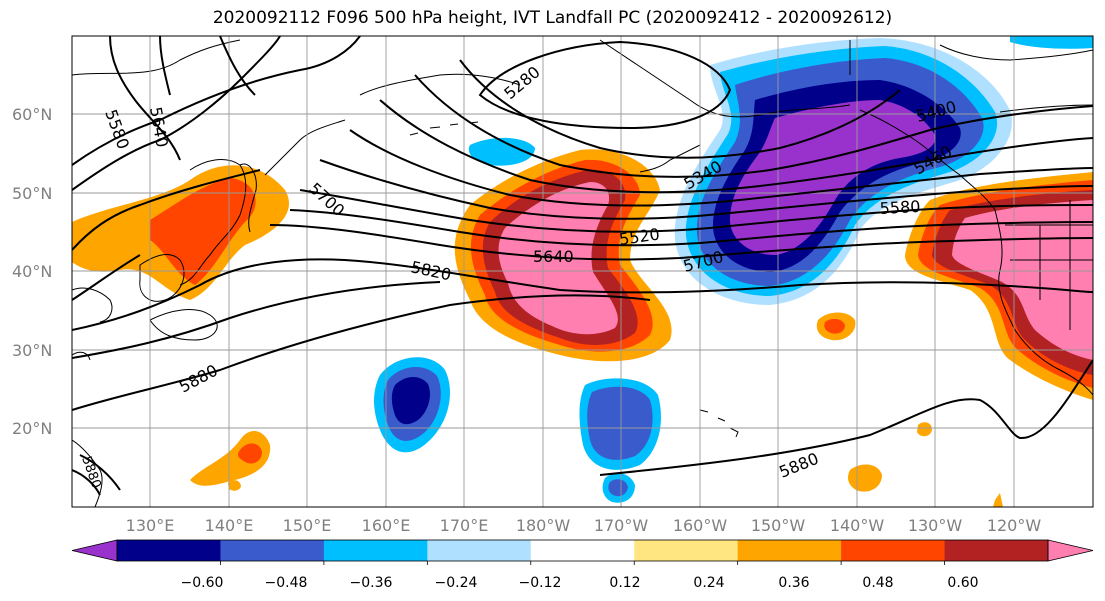  What do you see at coordinates (793, 583) in the screenshot?
I see `colorbar-tick-label: 0.36` at bounding box center [793, 583].